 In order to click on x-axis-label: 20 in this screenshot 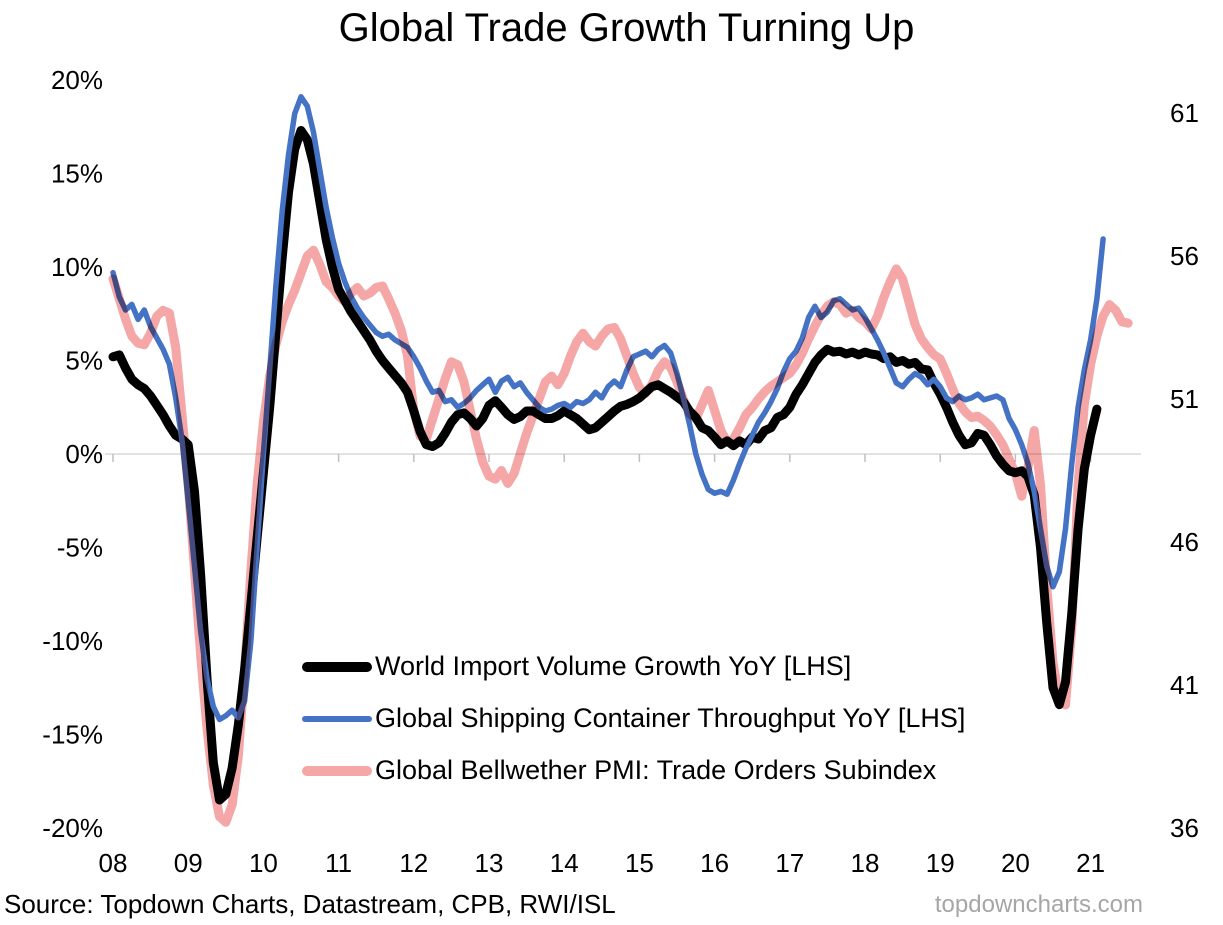, I will do `click(1015, 863)`.